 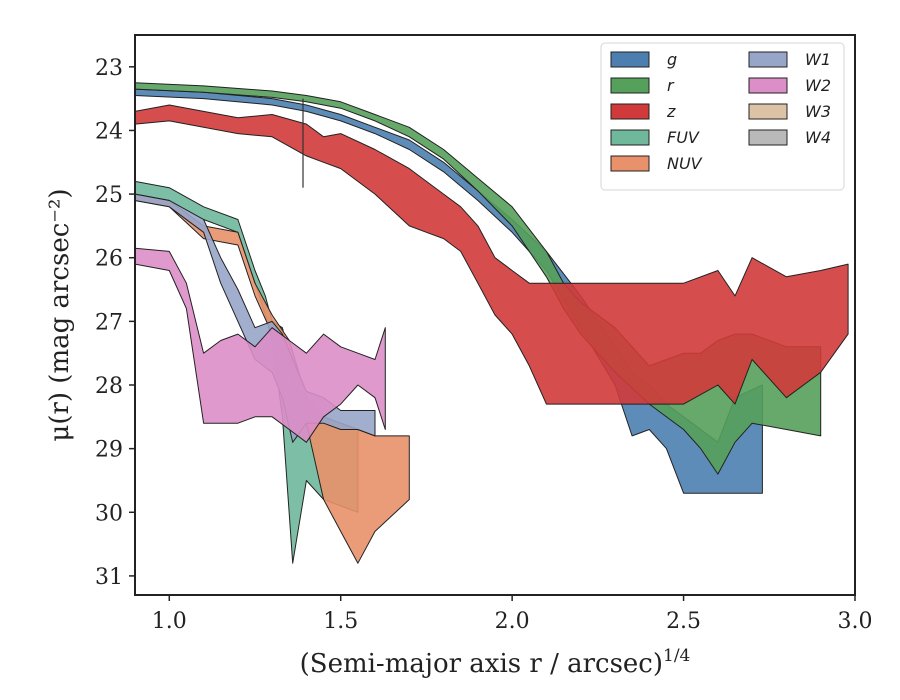 I want to click on x-axis-ticks: 1.0 1.5 2.0 2.5 3.0, so click(x=512, y=614).